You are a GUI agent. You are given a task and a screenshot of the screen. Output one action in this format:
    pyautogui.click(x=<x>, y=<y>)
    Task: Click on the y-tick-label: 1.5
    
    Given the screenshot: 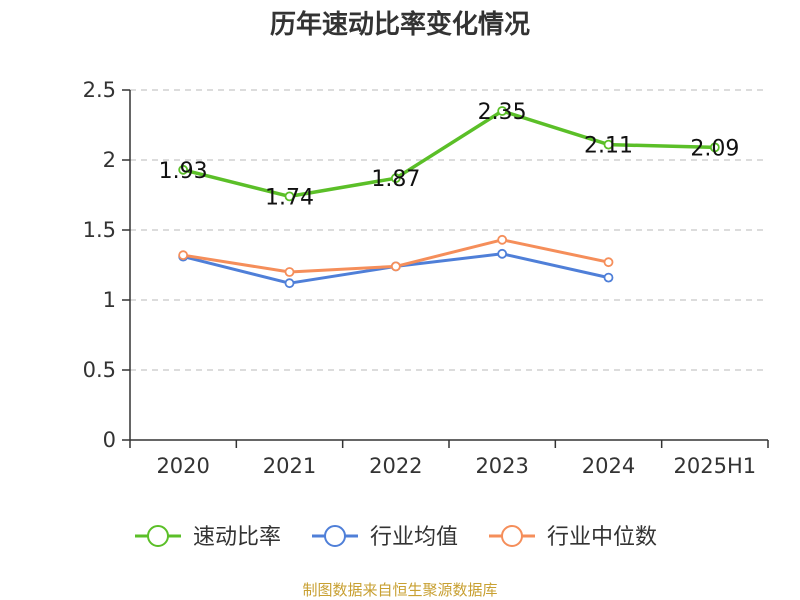 What is the action you would take?
    pyautogui.click(x=99, y=230)
    